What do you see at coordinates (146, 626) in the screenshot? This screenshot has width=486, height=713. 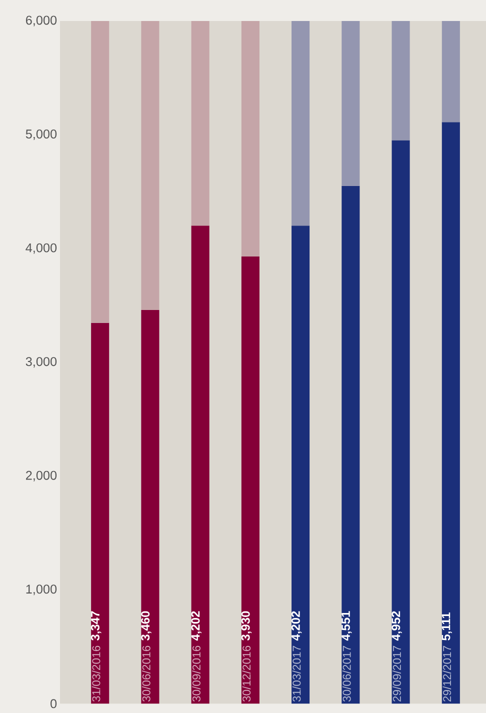 I see `data-label: 3,460` at bounding box center [146, 626].